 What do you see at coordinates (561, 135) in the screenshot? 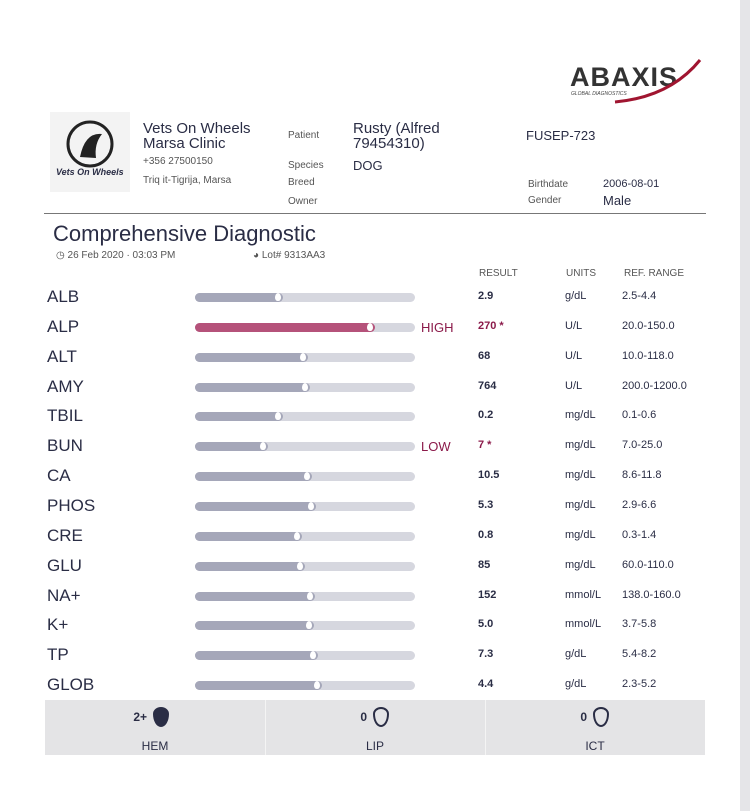
I see `patient-id: FUSEP-723` at bounding box center [561, 135].